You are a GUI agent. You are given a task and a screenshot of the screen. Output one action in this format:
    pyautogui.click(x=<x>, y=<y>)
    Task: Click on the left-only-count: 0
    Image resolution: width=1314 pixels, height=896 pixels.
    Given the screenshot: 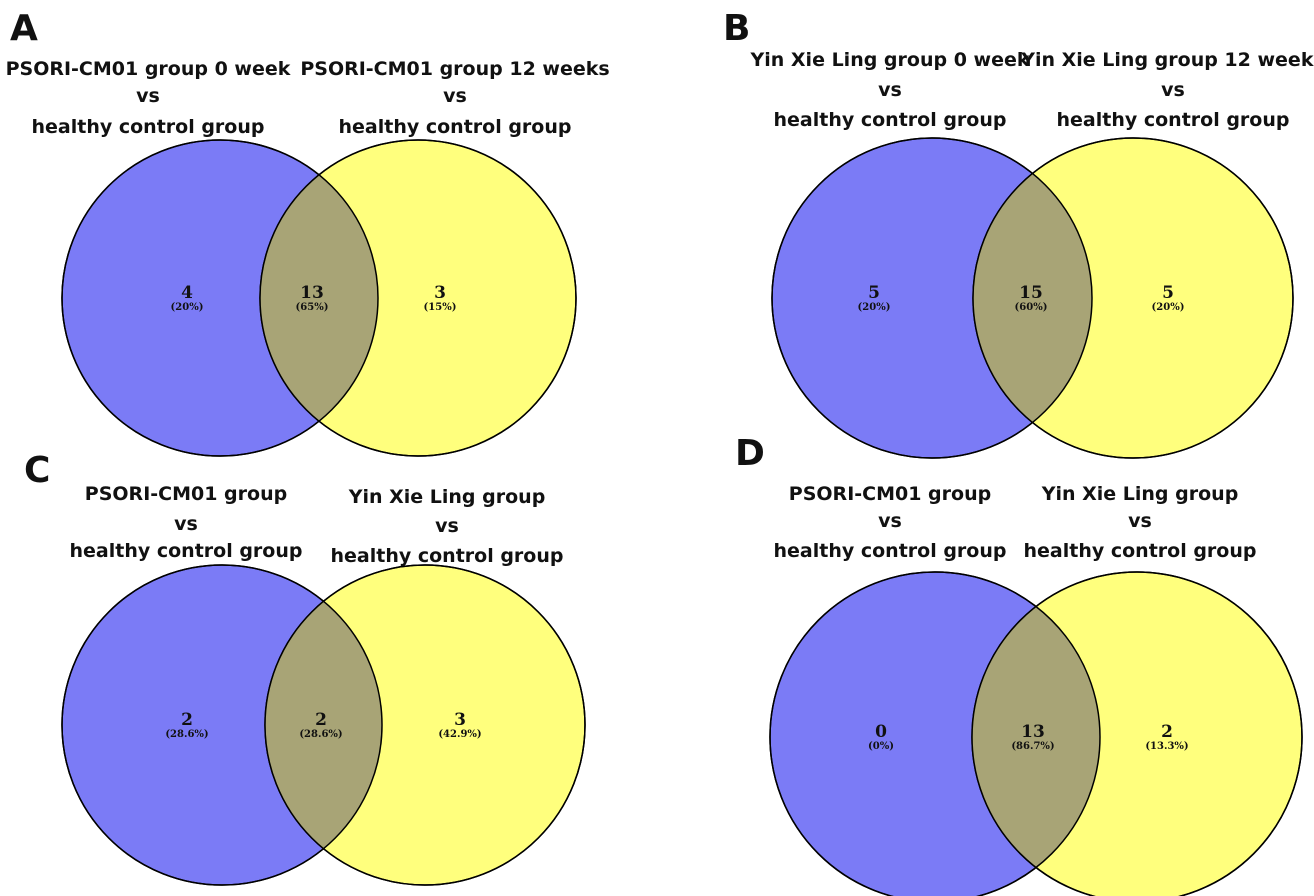 What is the action you would take?
    pyautogui.click(x=881, y=732)
    